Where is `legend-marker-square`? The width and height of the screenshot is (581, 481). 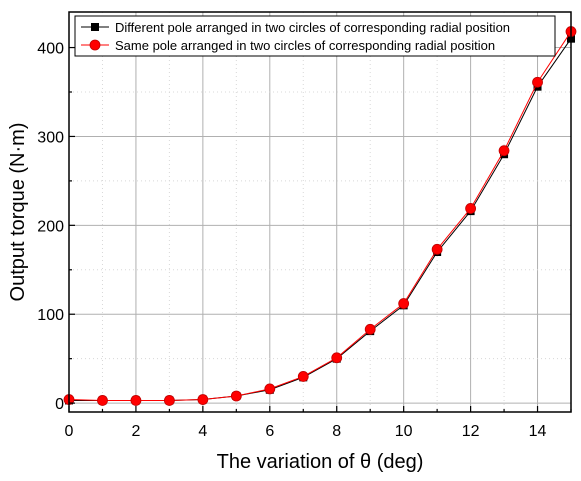 legend-marker-square is located at coordinates (95, 27).